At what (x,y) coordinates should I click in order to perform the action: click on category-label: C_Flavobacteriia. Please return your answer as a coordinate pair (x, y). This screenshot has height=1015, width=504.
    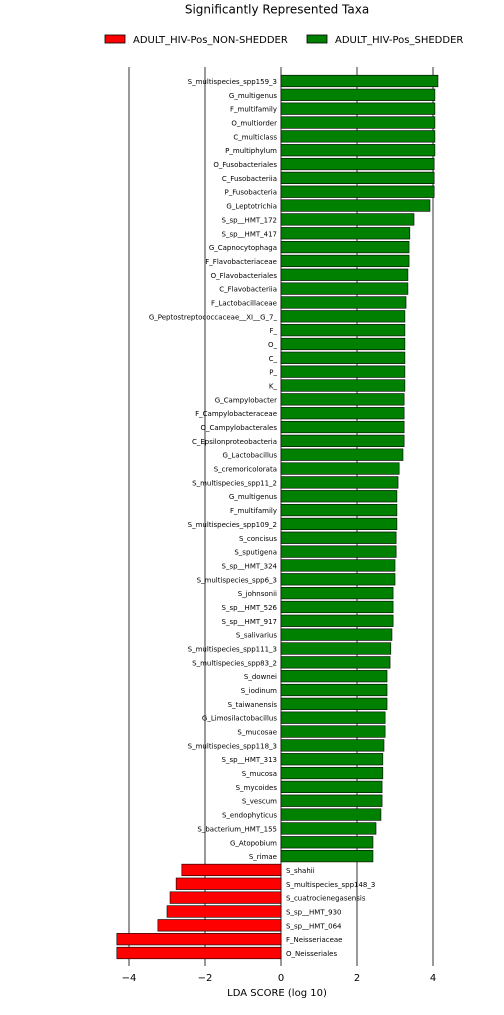
    Looking at the image, I should click on (248, 290).